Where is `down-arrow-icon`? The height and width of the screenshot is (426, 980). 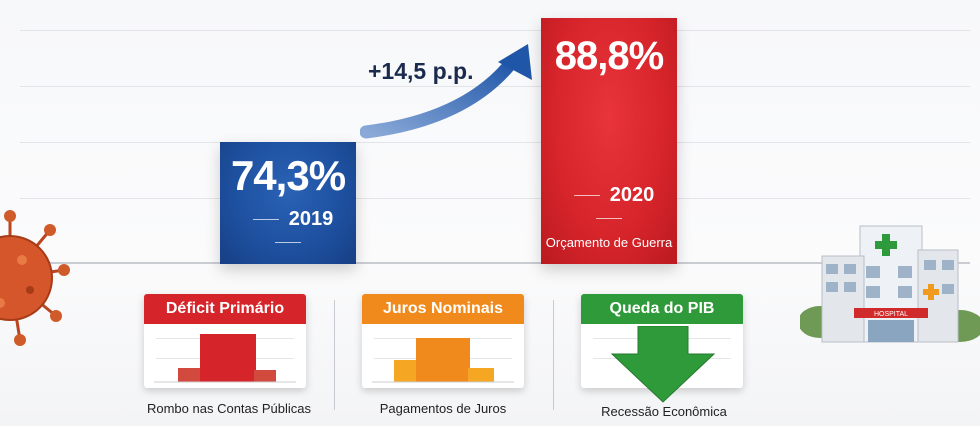 down-arrow-icon is located at coordinates (663, 364).